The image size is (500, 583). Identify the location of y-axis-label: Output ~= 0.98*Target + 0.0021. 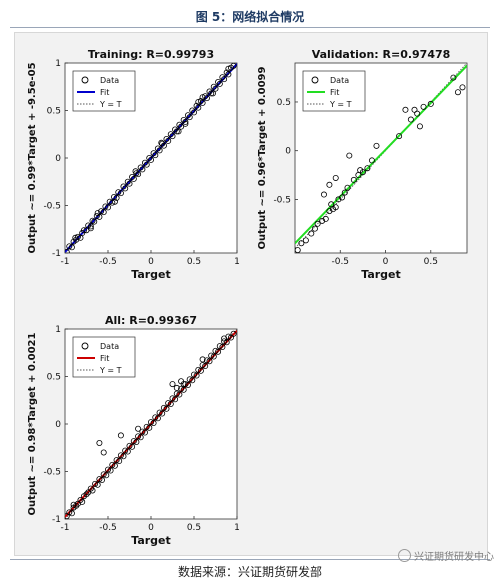
(32, 423).